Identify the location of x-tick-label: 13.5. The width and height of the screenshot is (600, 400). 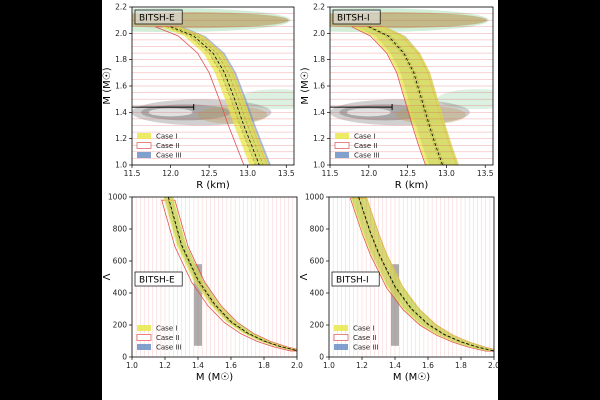
(485, 173).